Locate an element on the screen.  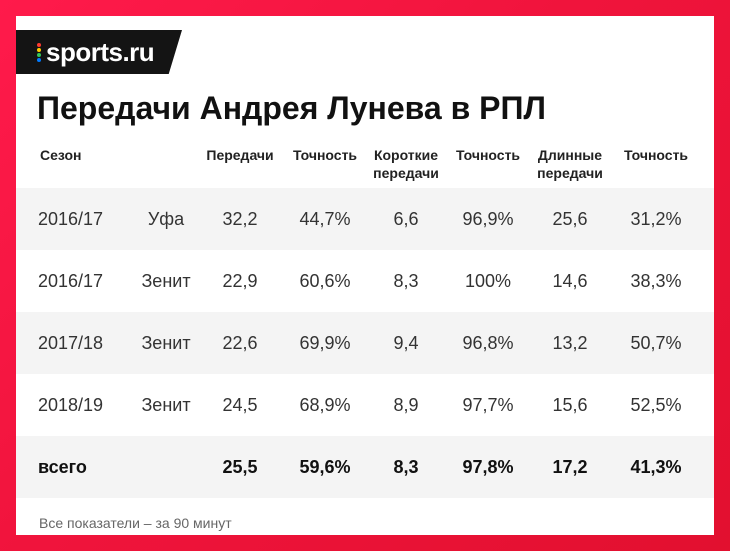
sports-ru-logo: sports.ru is located at coordinates (99, 52).